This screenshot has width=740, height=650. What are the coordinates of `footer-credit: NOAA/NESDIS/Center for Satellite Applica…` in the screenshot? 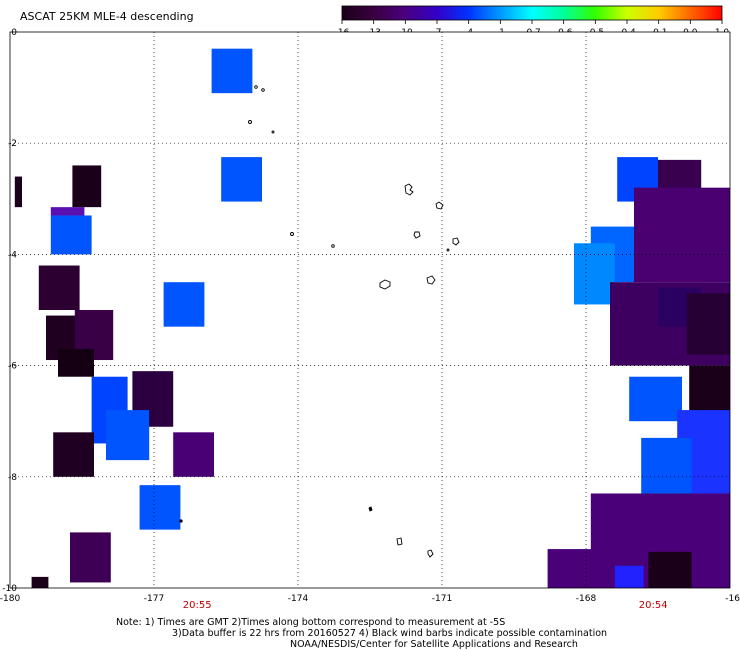 It's located at (434, 644).